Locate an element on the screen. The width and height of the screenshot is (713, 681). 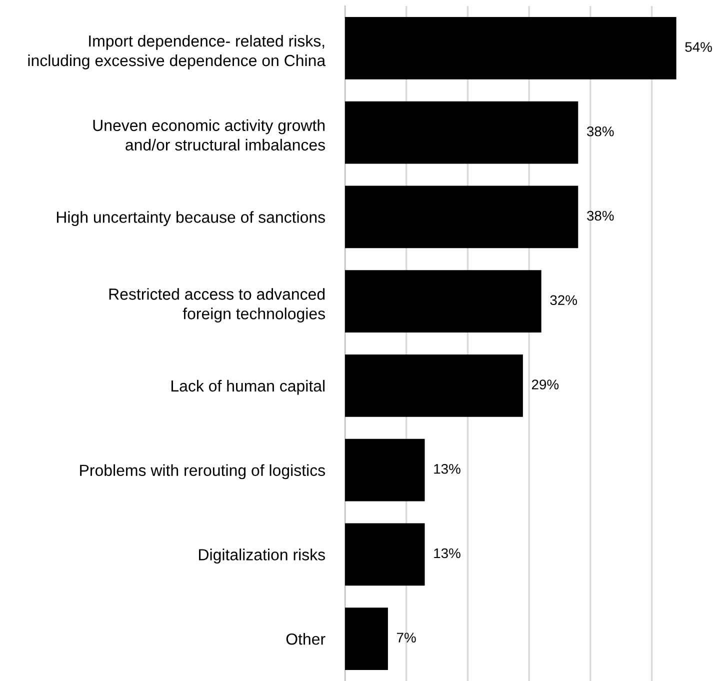
data-label: 32% is located at coordinates (563, 300).